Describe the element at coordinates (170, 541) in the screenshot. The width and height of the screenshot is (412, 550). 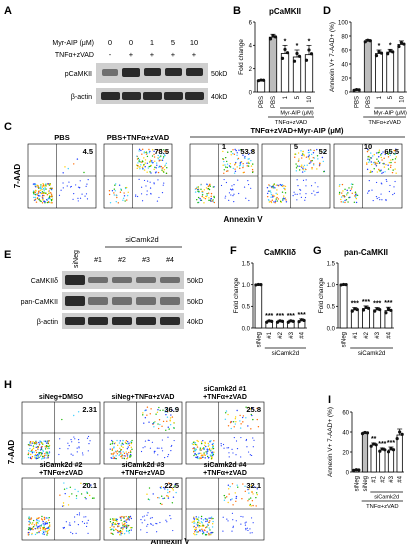
I see `panel-h-xaxis: Annexin V` at that location.